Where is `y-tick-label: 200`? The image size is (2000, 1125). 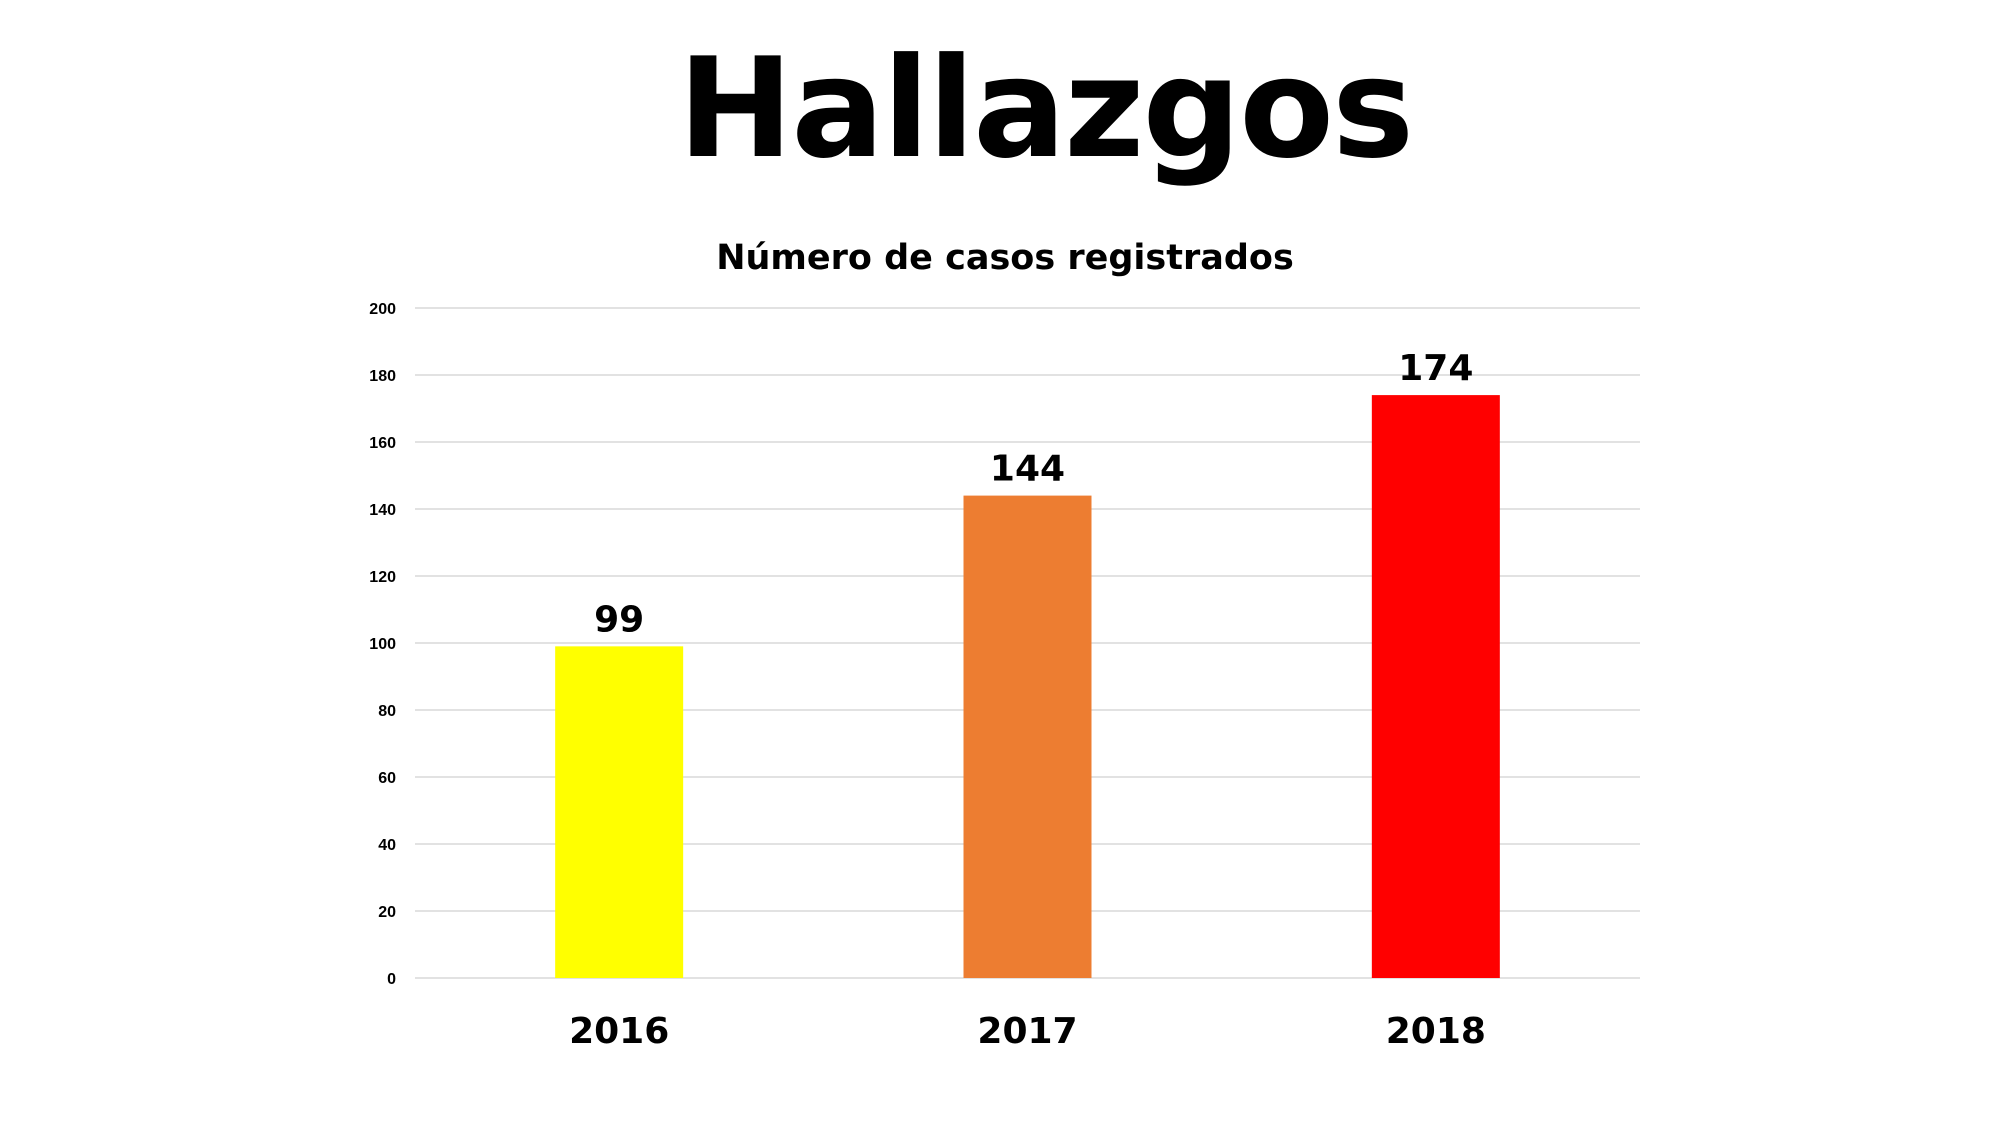
y-tick-label: 200 is located at coordinates (382, 309).